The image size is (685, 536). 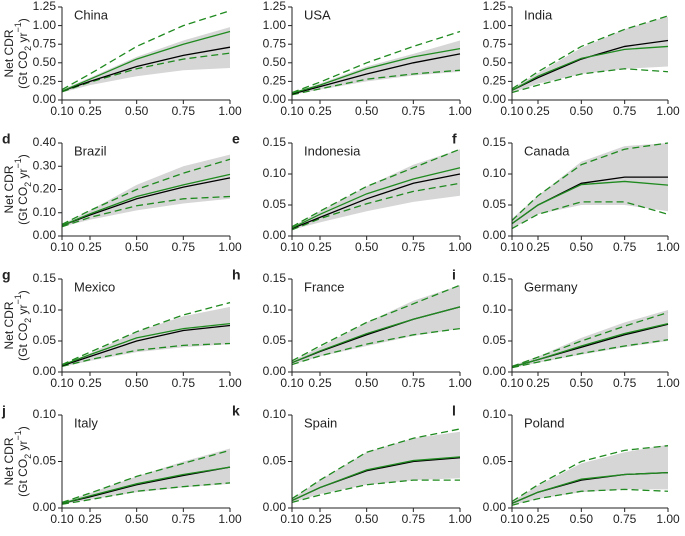 I want to click on y-tick-label: 0.75, so click(x=45, y=43).